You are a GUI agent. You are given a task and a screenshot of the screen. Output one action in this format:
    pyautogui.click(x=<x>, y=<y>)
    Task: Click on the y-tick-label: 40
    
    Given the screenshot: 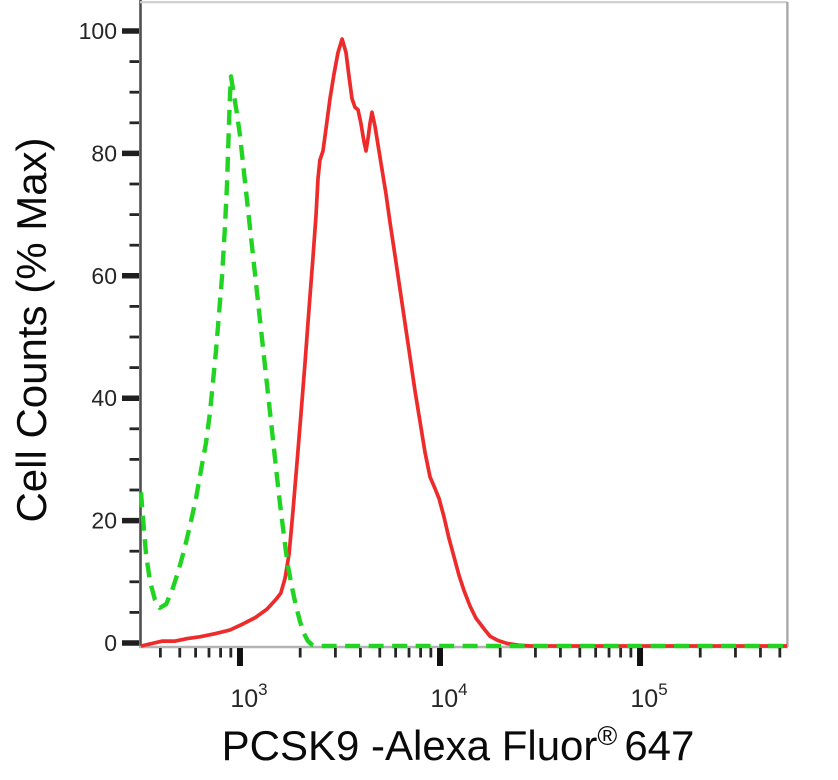 What is the action you would take?
    pyautogui.click(x=104, y=398)
    